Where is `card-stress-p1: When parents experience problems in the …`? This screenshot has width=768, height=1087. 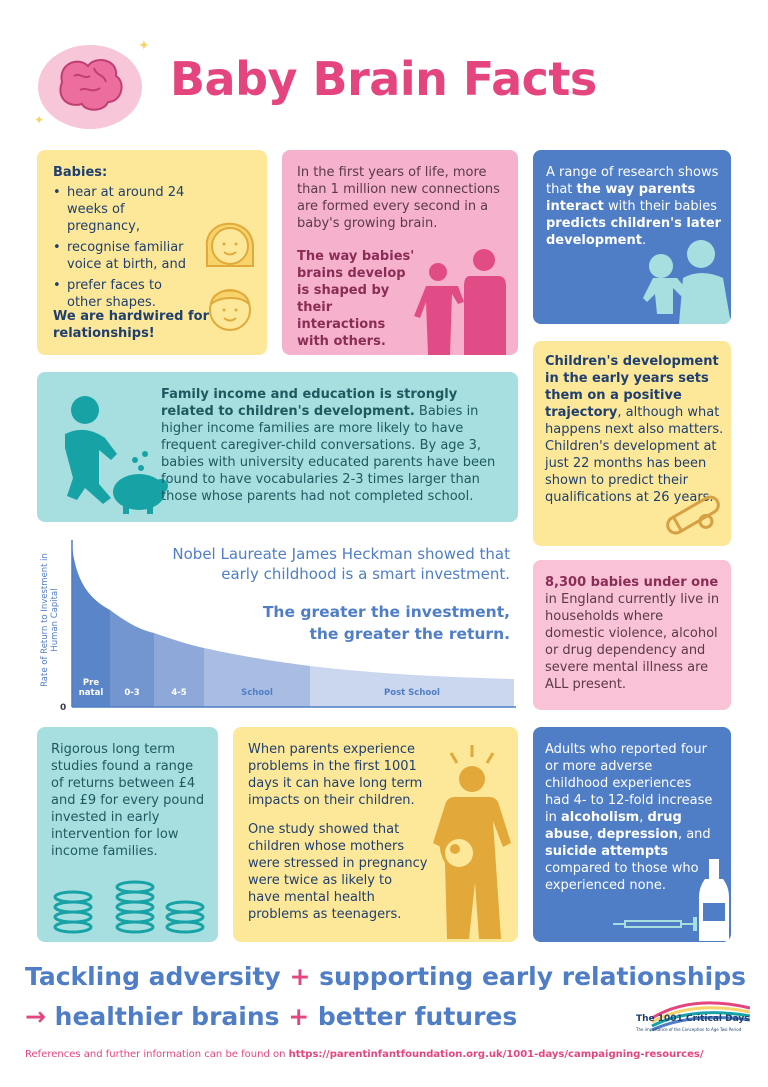 card-stress-p1: When parents experience problems in the … is located at coordinates (335, 775).